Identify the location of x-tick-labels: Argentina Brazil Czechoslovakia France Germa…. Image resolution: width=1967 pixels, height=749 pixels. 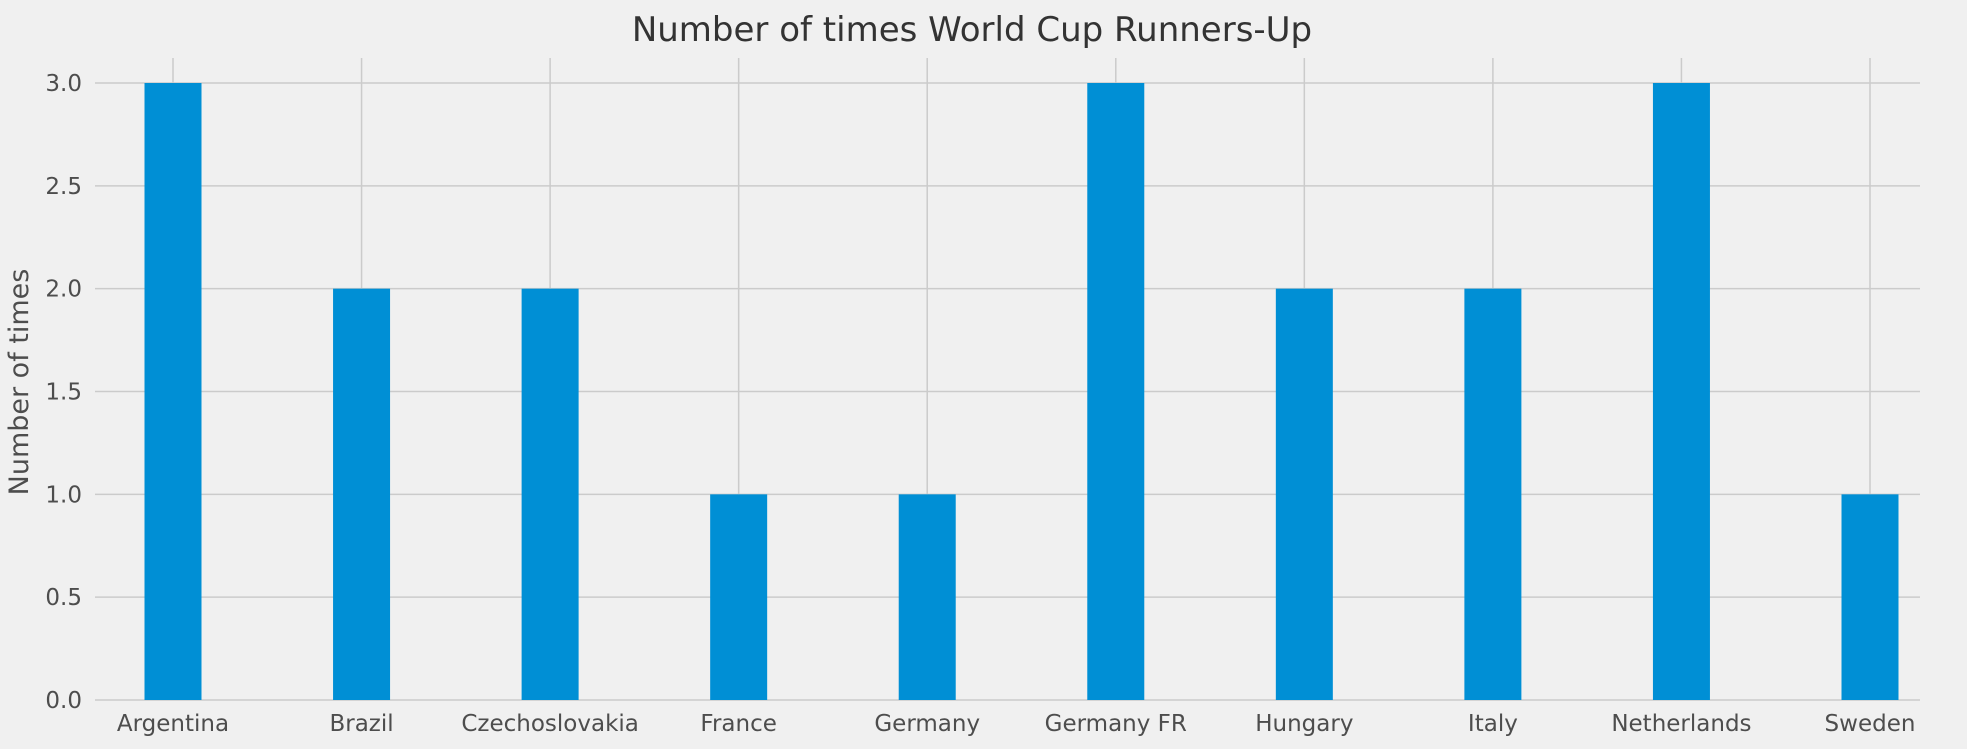
(1016, 724).